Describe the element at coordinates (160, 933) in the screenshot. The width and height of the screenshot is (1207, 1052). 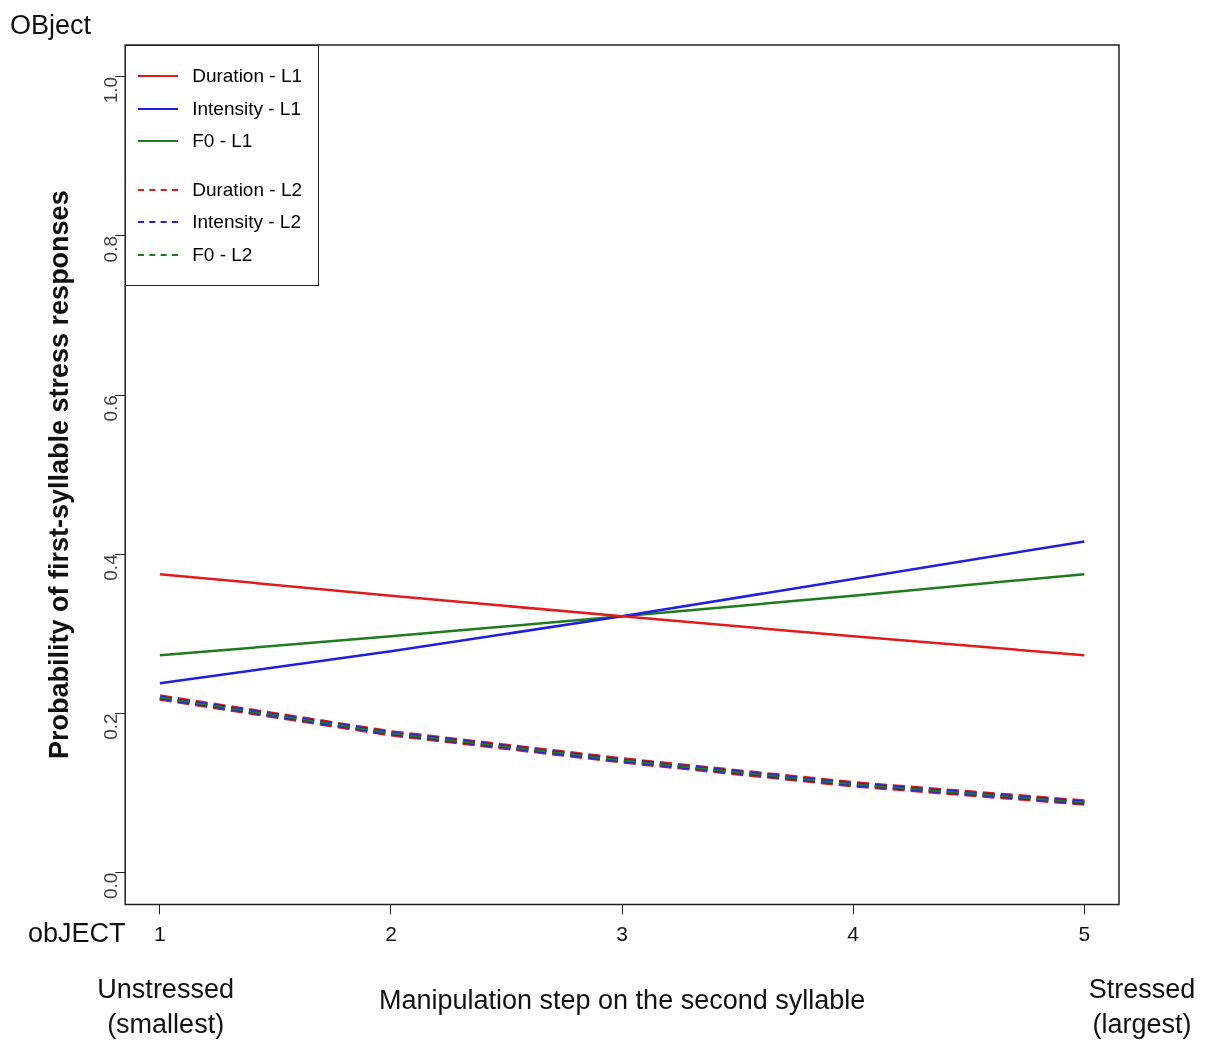
I see `x-tick-label: 1` at that location.